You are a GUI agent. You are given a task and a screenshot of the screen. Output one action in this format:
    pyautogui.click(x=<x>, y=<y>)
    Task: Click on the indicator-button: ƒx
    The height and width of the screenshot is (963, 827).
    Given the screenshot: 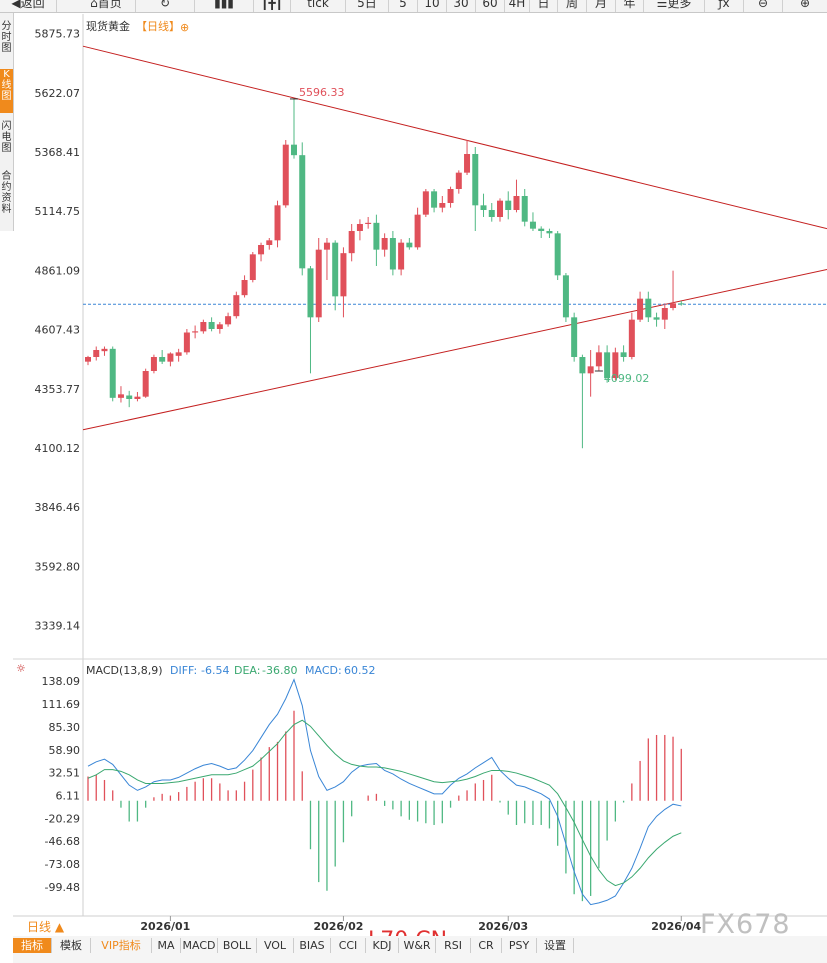 What is the action you would take?
    pyautogui.click(x=724, y=6)
    